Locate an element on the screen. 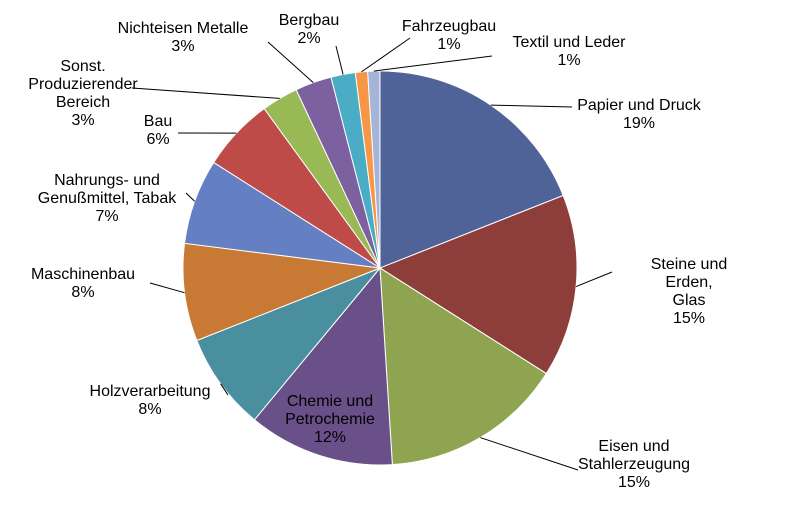  slice-label: Steine und Erden, Glas 15% is located at coordinates (689, 292).